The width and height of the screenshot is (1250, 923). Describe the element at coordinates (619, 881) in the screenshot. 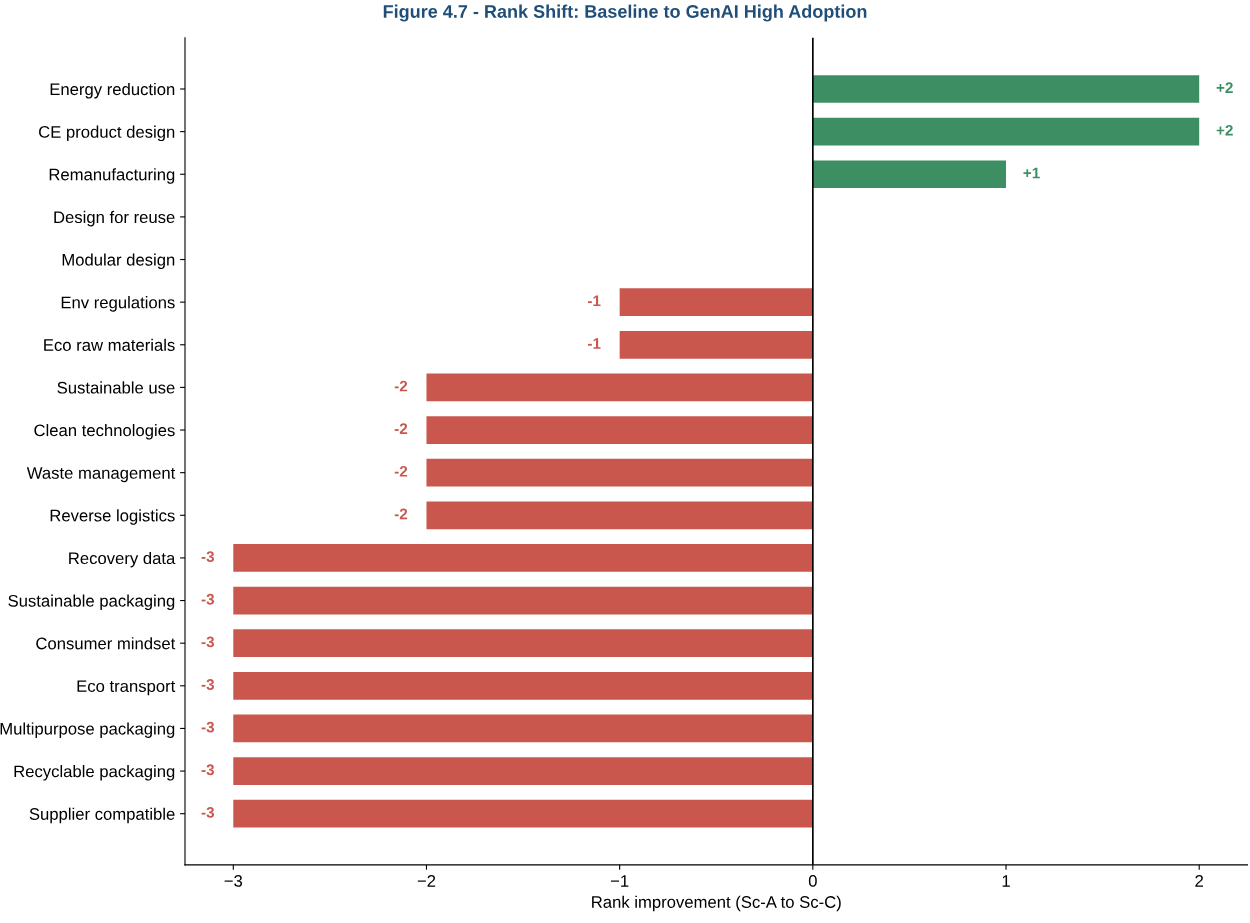

I see `x-tick-label: −1` at that location.